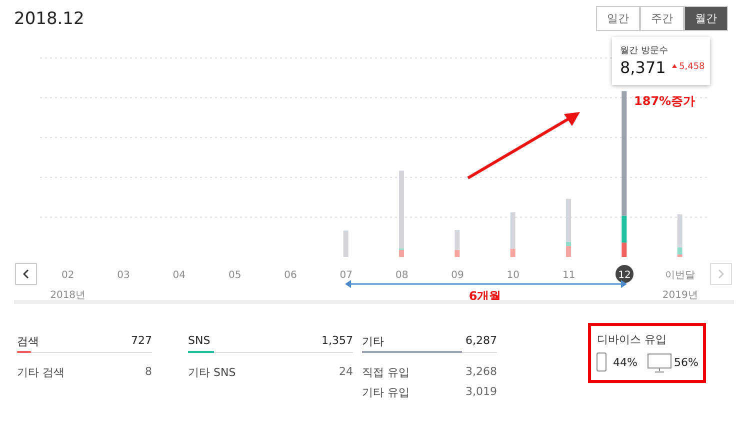 This screenshot has height=438, width=750. Describe the element at coordinates (643, 67) in the screenshot. I see `text: 8,371` at that location.